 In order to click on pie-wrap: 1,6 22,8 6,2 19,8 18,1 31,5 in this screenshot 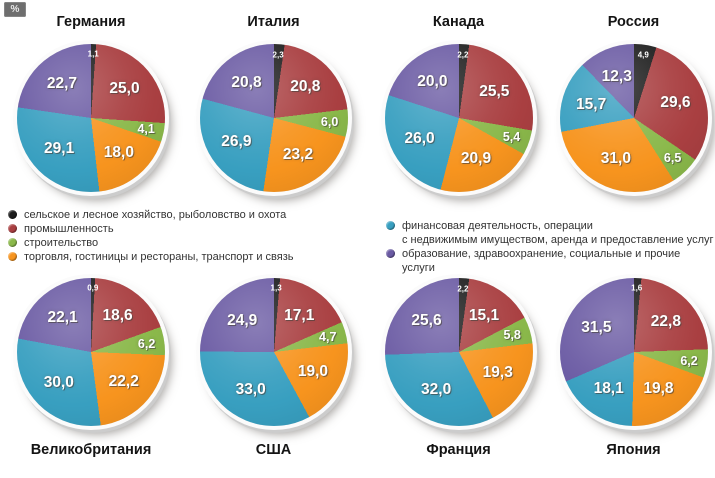, I will do `click(633, 352)`.